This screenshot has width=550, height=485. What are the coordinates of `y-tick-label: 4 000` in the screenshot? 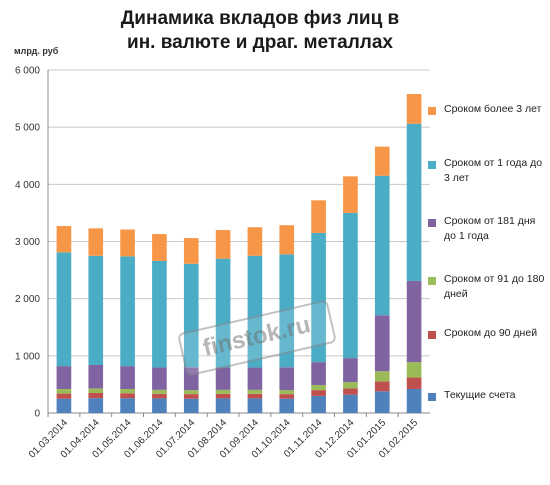 It's located at (27, 185).